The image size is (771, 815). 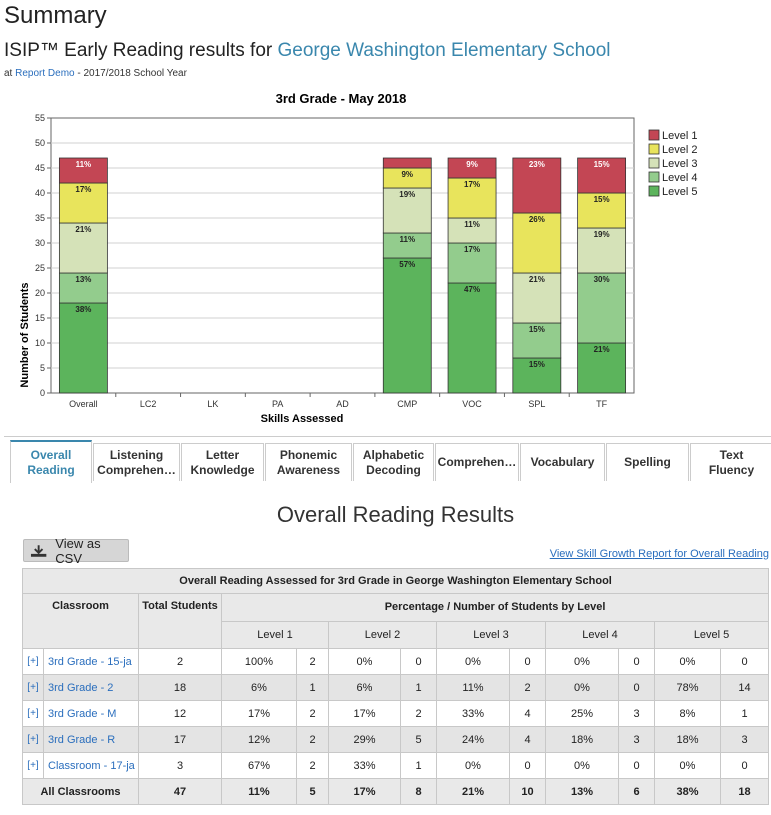 I want to click on data-label: 38%, so click(x=83, y=309).